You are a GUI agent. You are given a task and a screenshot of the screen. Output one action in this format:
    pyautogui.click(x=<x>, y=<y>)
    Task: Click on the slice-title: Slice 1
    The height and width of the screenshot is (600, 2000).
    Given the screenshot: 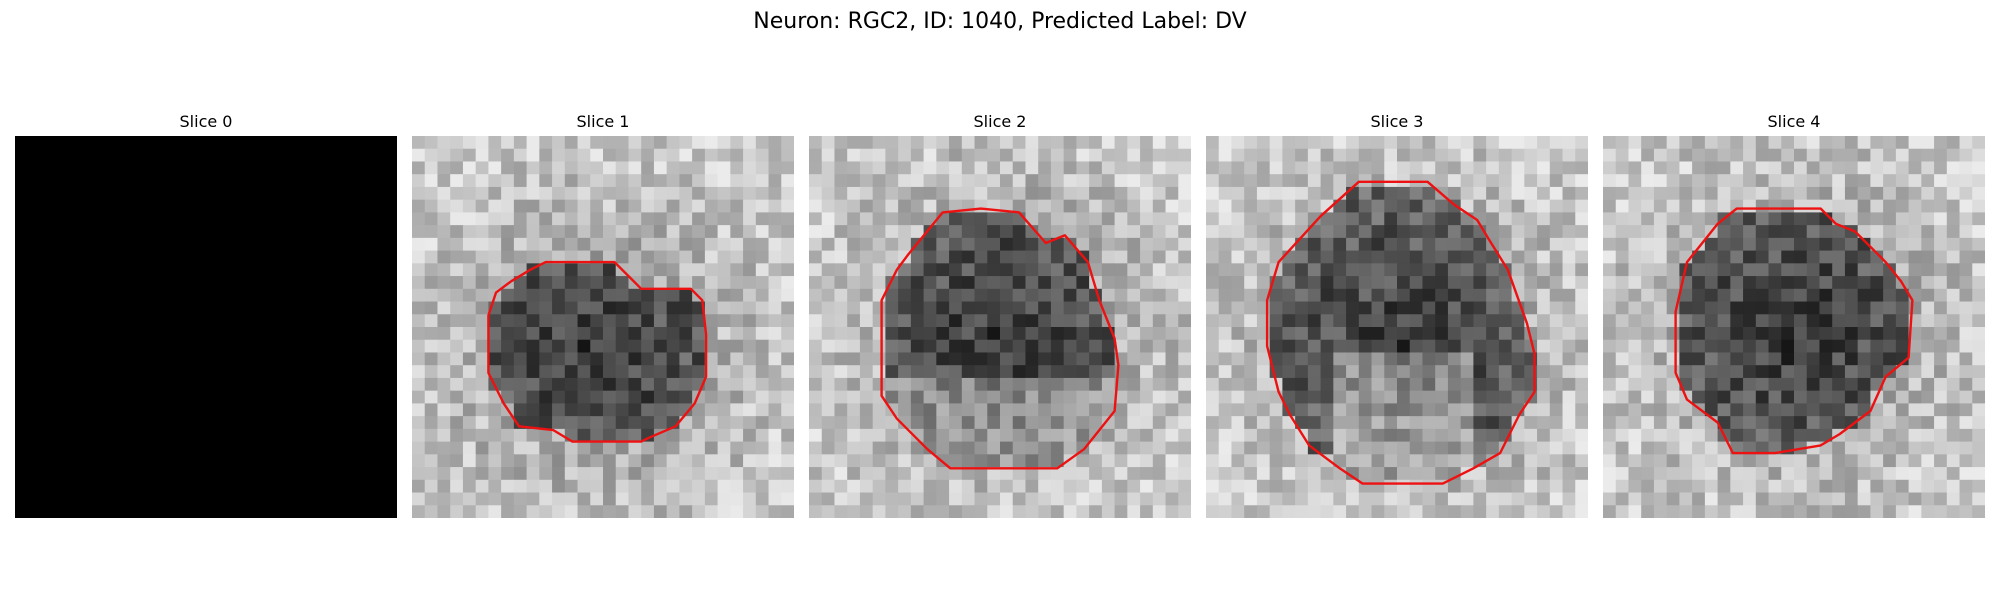 What is the action you would take?
    pyautogui.click(x=603, y=121)
    